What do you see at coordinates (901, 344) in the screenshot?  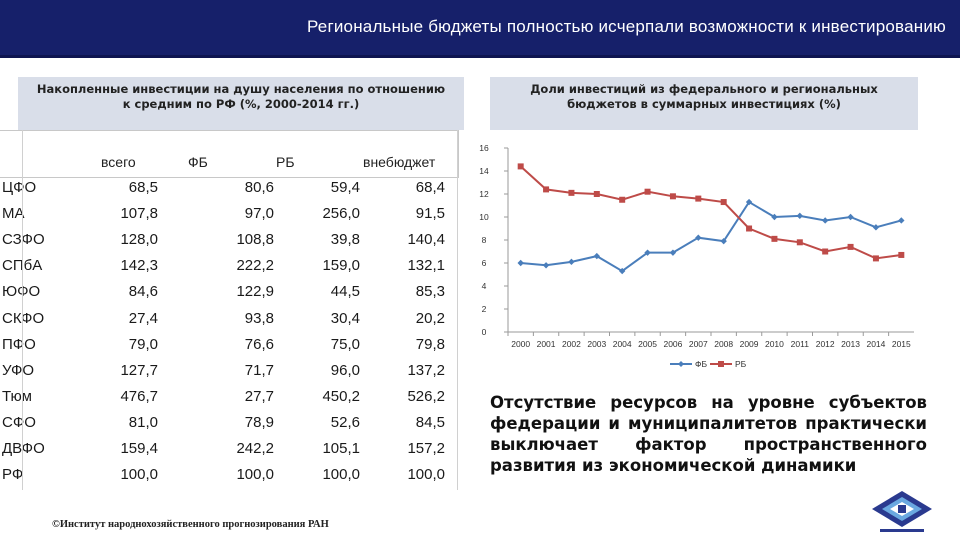 I see `x-tick-label: 2015` at bounding box center [901, 344].